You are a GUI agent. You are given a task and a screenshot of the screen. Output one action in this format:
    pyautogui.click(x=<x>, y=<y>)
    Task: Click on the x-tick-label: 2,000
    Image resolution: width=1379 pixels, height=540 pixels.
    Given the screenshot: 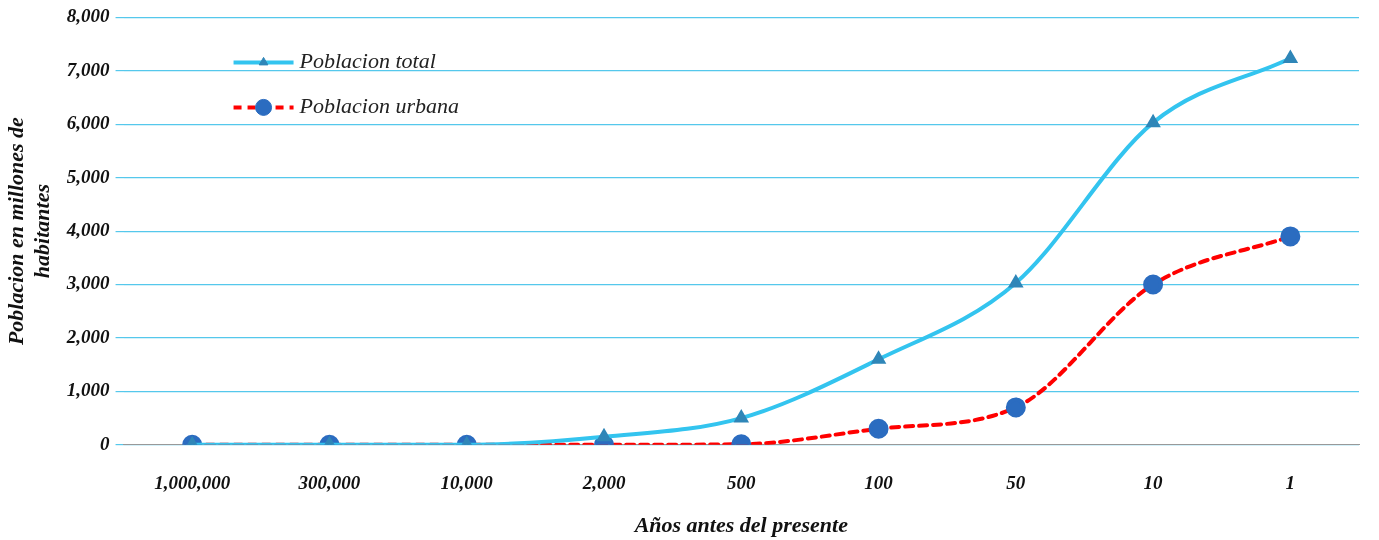 What is the action you would take?
    pyautogui.click(x=603, y=483)
    